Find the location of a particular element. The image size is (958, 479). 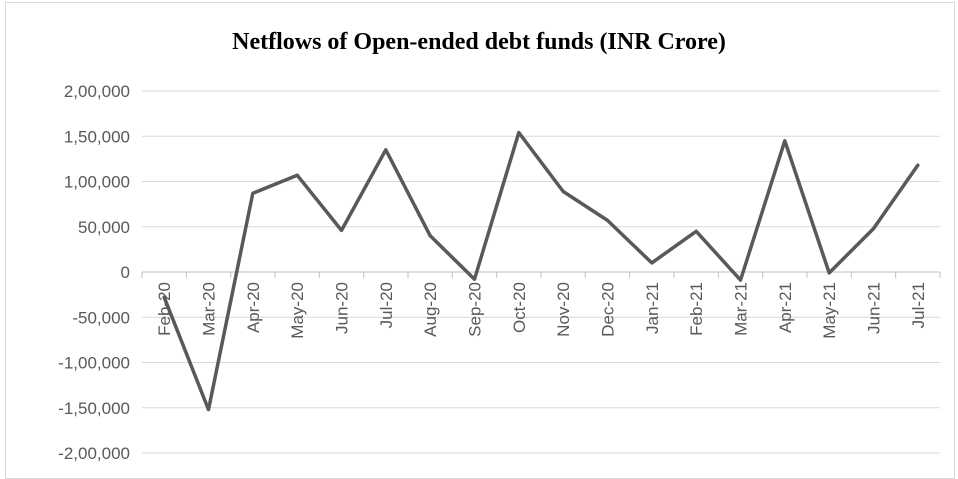

x-tick-label: Nov-20 is located at coordinates (563, 309).